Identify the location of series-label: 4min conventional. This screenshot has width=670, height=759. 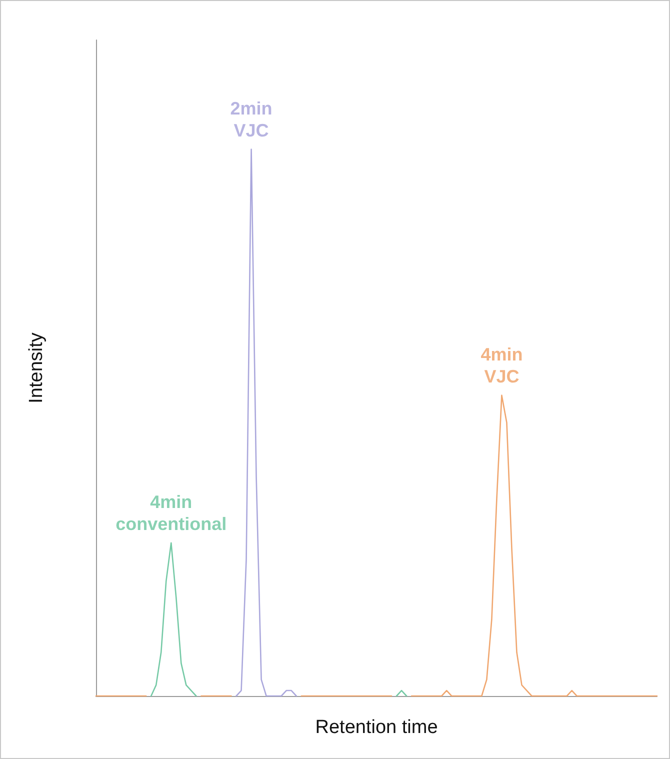
(171, 513).